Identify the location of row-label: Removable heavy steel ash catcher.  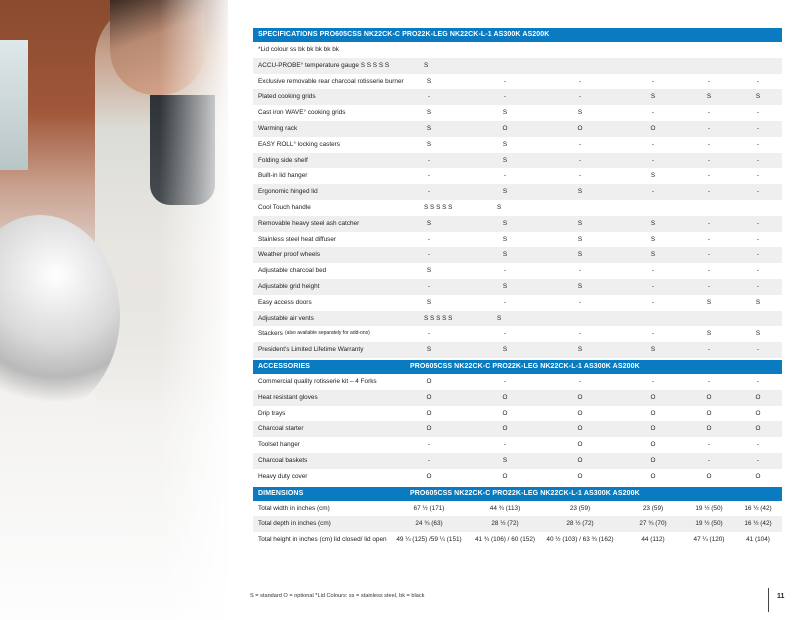
(309, 223).